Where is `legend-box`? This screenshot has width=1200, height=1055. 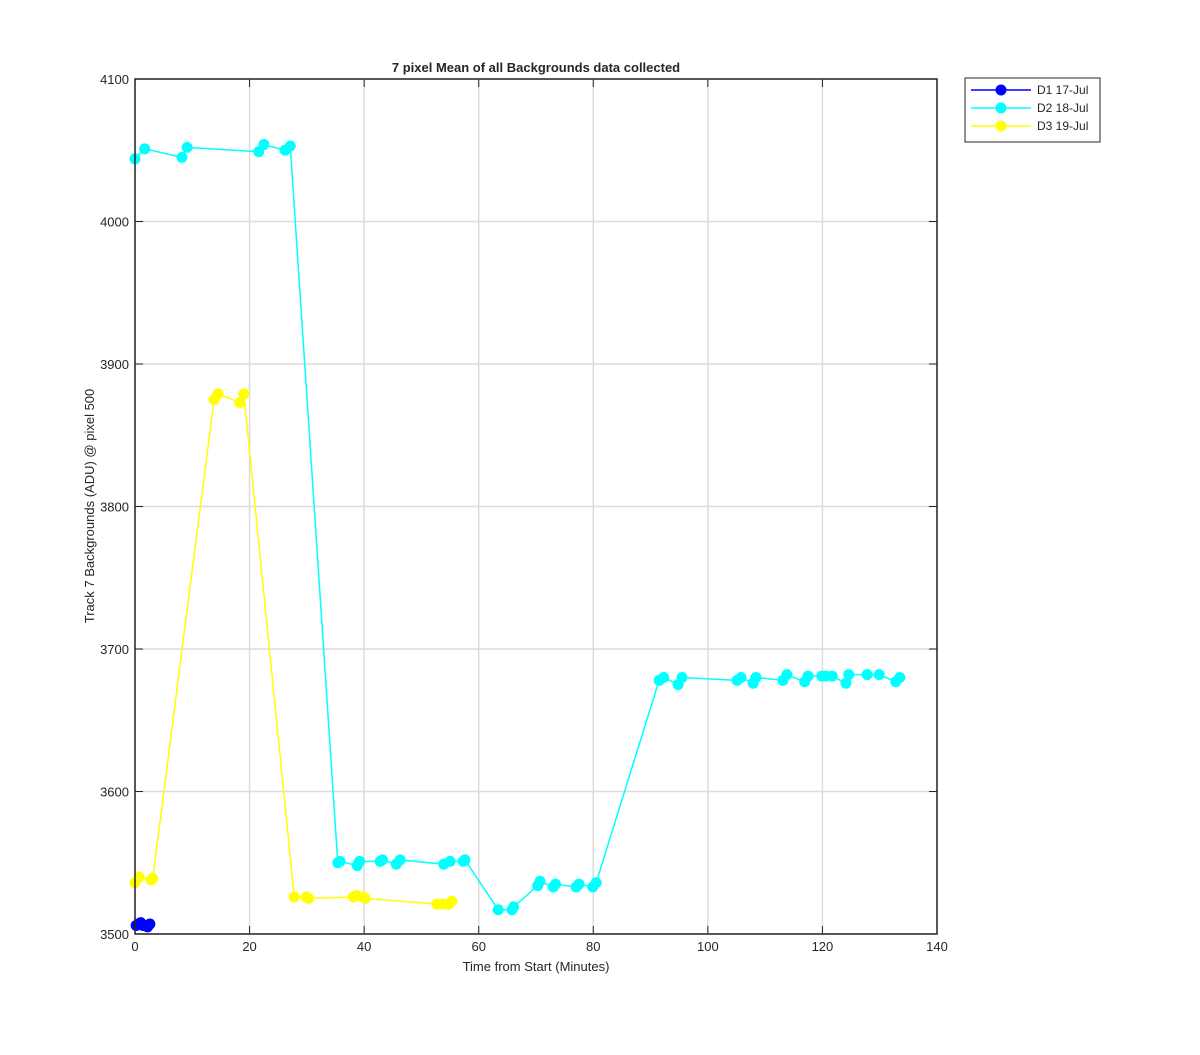 legend-box is located at coordinates (1032, 110).